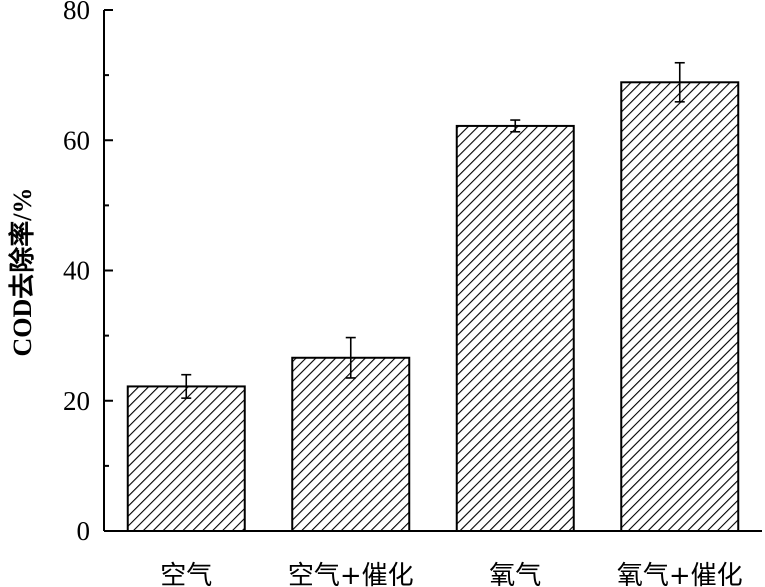  I want to click on x-category-label: 空气+催化, so click(351, 574).